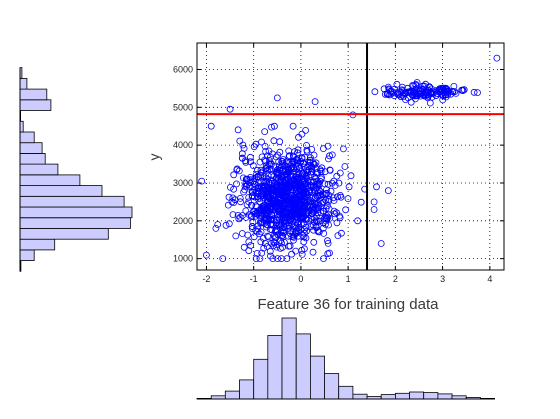  Describe the element at coordinates (183, 221) in the screenshot. I see `y-tick-label: 2000` at that location.